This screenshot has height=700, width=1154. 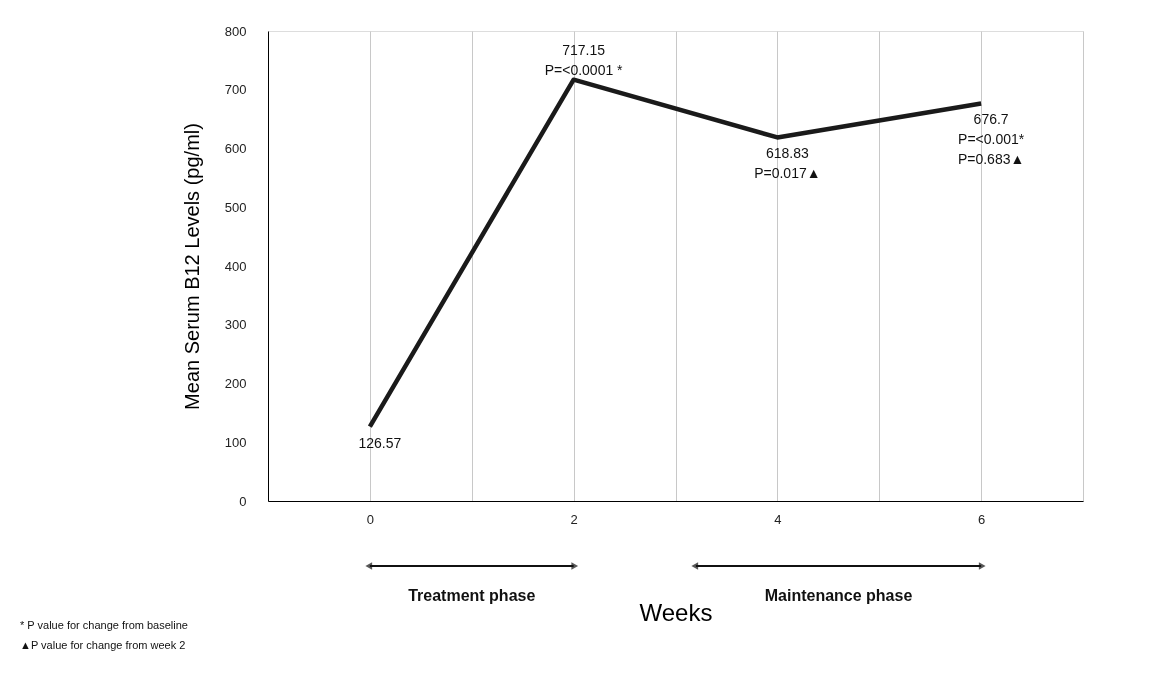 What do you see at coordinates (838, 595) in the screenshot?
I see `text: Maintenance phase` at bounding box center [838, 595].